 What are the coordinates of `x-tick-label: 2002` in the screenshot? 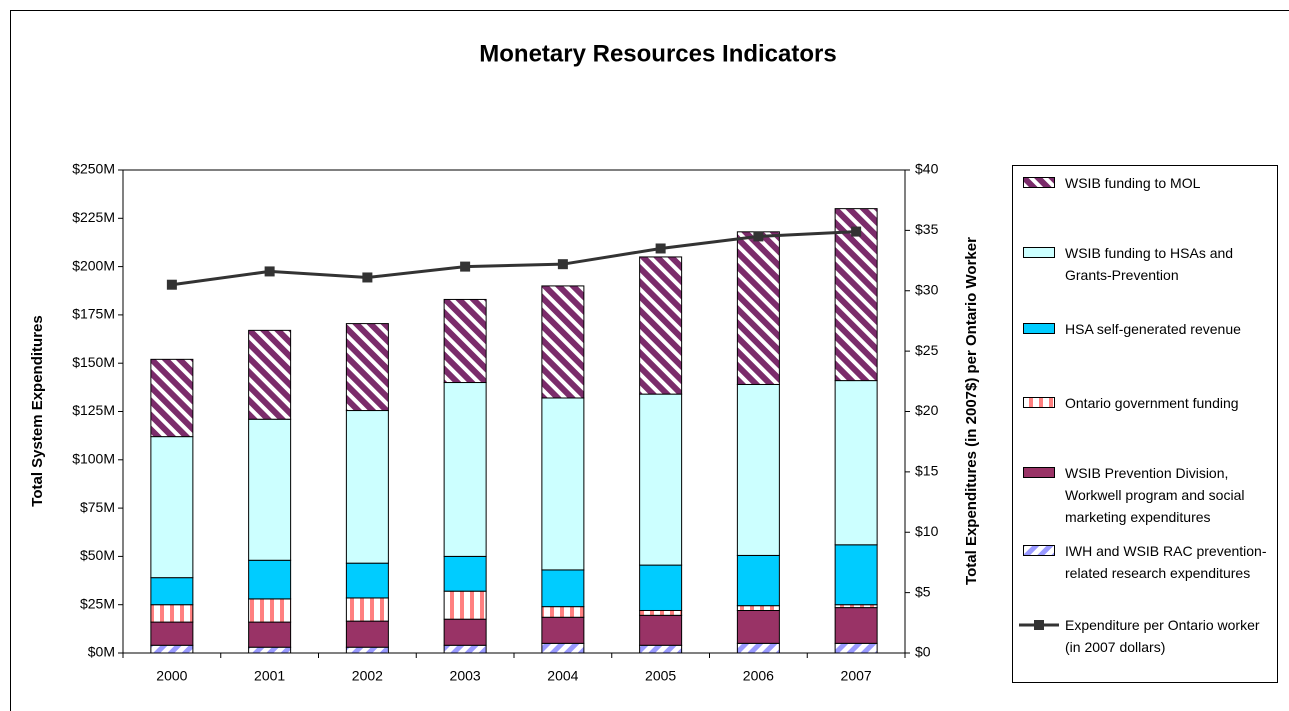 It's located at (367, 676).